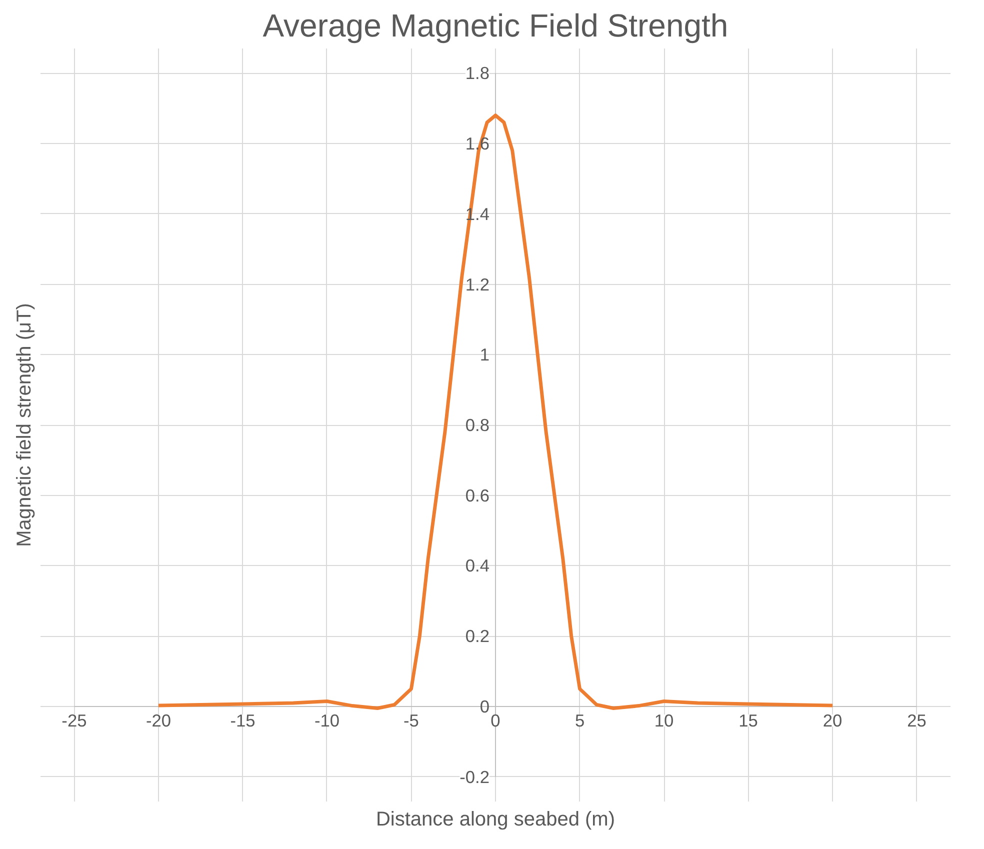 This screenshot has width=984, height=849. What do you see at coordinates (477, 495) in the screenshot?
I see `y-tick-label: 0.6` at bounding box center [477, 495].